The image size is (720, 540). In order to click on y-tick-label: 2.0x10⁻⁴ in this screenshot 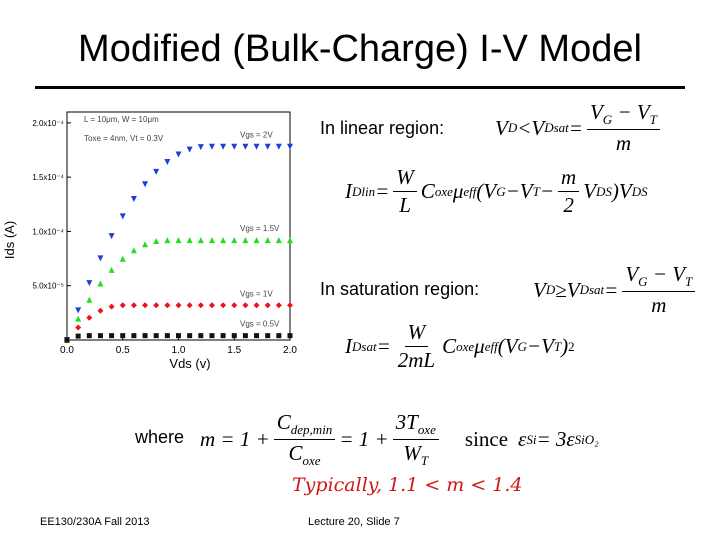, I will do `click(48, 123)`.